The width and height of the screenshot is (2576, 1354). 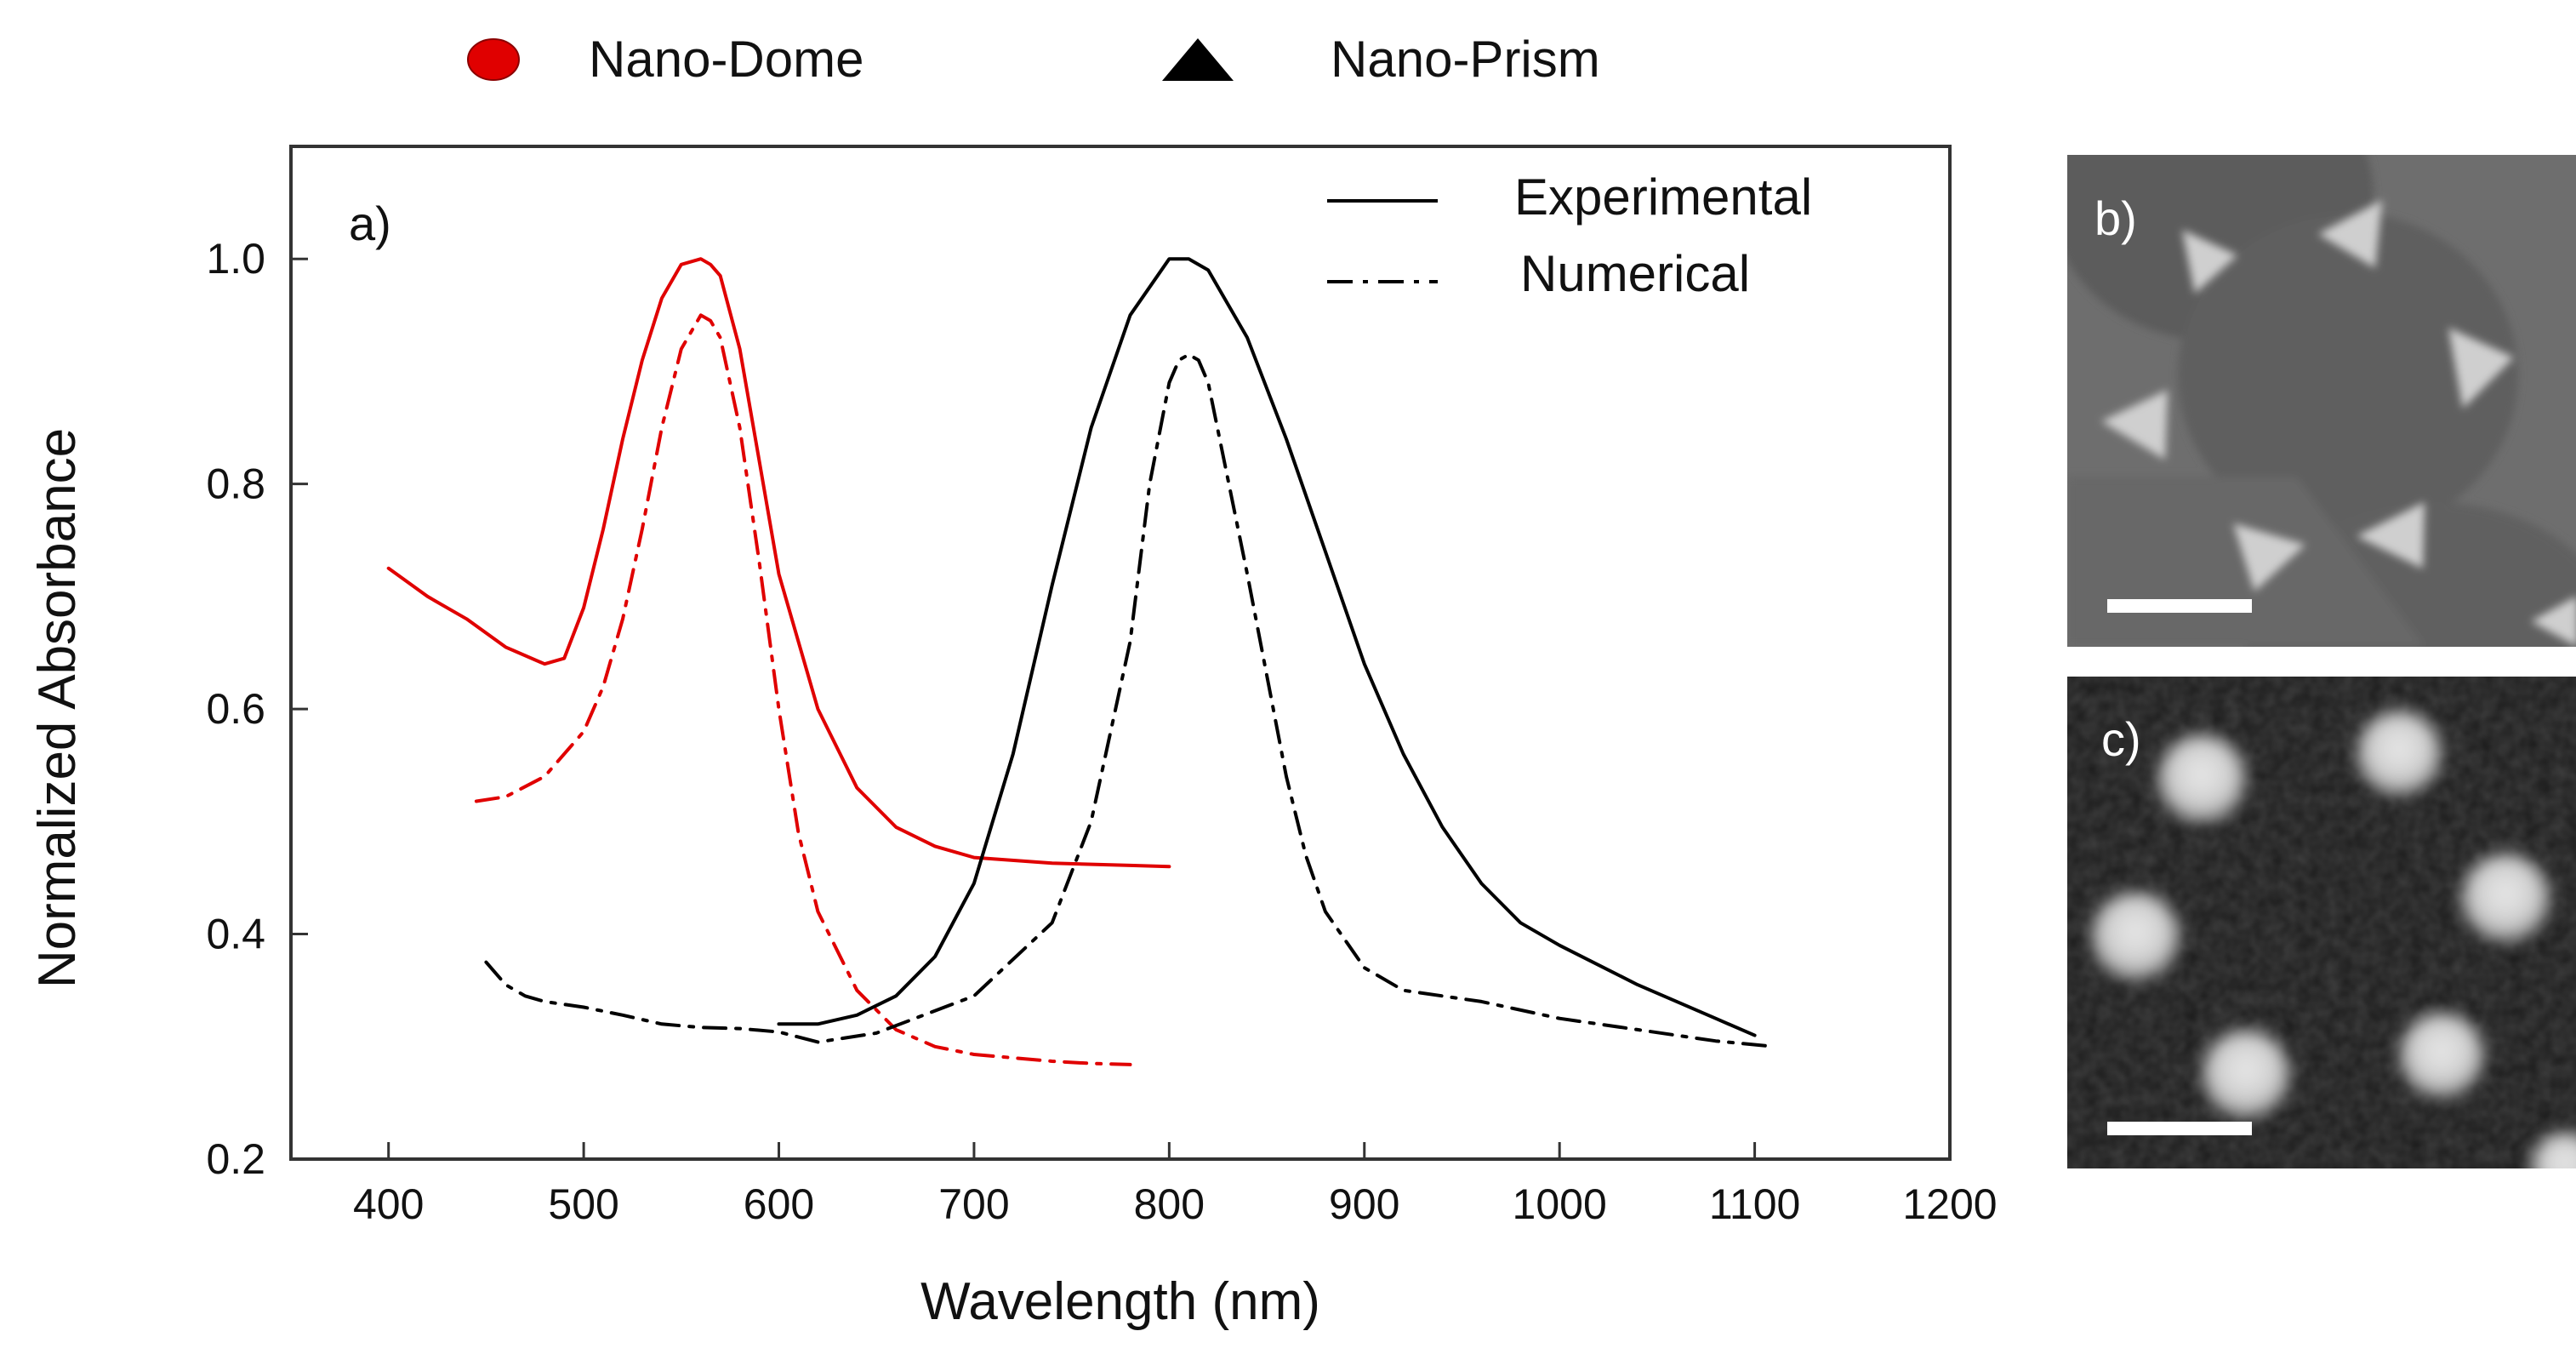 I want to click on panel-label-b: b), so click(x=2115, y=218).